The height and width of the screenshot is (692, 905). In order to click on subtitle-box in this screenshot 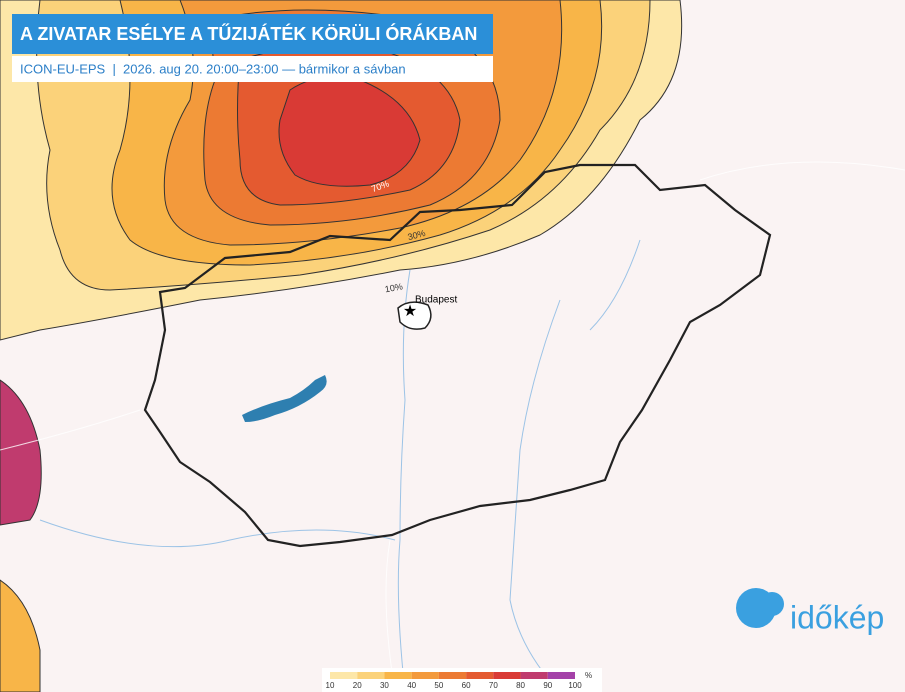, I will do `click(252, 69)`.